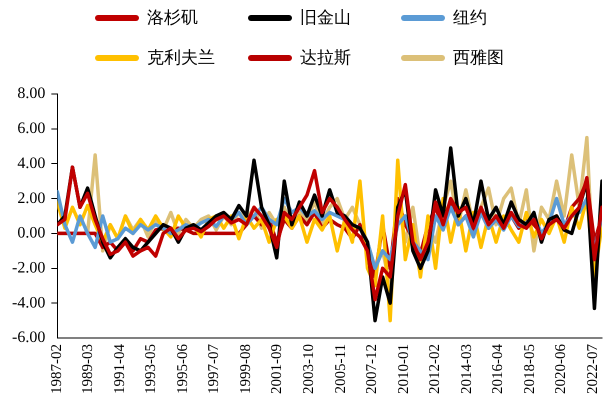  I want to click on y-tick-label: 0.00, so click(31, 233).